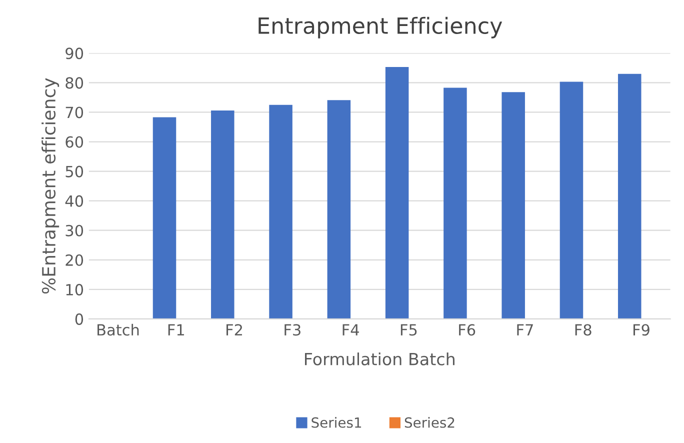  What do you see at coordinates (75, 290) in the screenshot?
I see `y-tick-label: 10` at bounding box center [75, 290].